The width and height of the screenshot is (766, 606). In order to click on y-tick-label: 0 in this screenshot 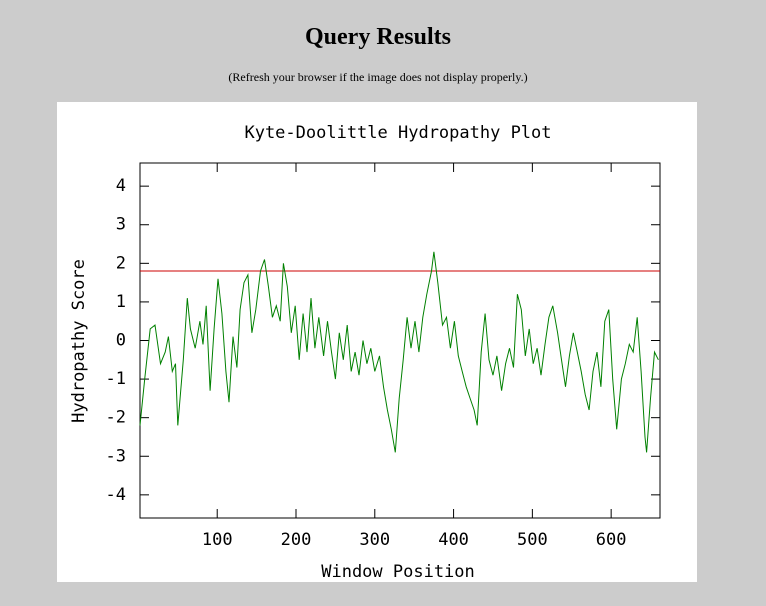, I will do `click(121, 341)`.